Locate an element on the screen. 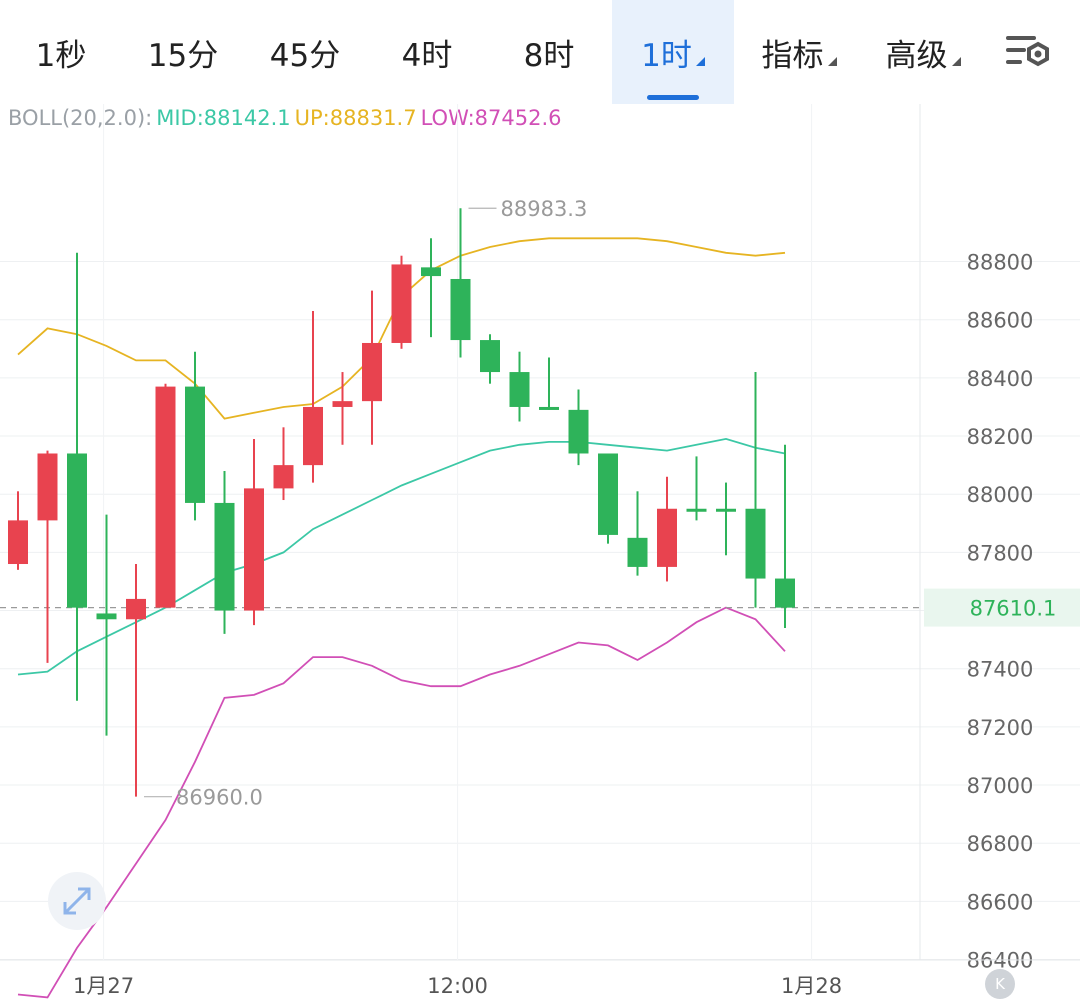 This screenshot has width=1080, height=1008. tab-label: 8时 is located at coordinates (549, 55).